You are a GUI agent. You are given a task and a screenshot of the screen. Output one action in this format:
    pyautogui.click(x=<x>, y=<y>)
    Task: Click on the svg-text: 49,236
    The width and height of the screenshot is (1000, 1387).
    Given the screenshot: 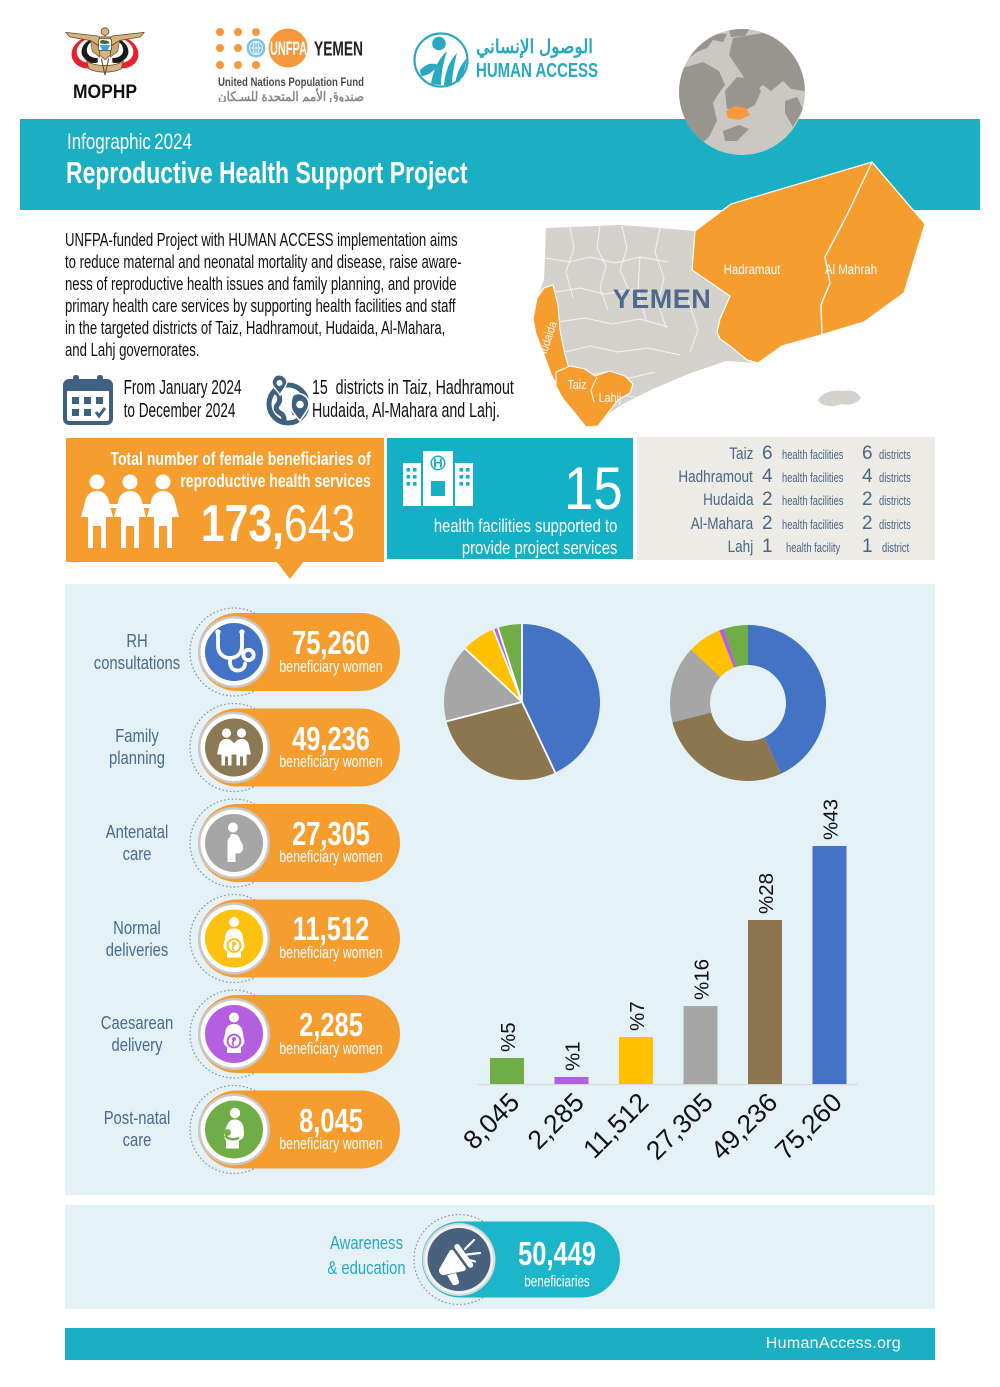 What is the action you would take?
    pyautogui.click(x=744, y=1126)
    